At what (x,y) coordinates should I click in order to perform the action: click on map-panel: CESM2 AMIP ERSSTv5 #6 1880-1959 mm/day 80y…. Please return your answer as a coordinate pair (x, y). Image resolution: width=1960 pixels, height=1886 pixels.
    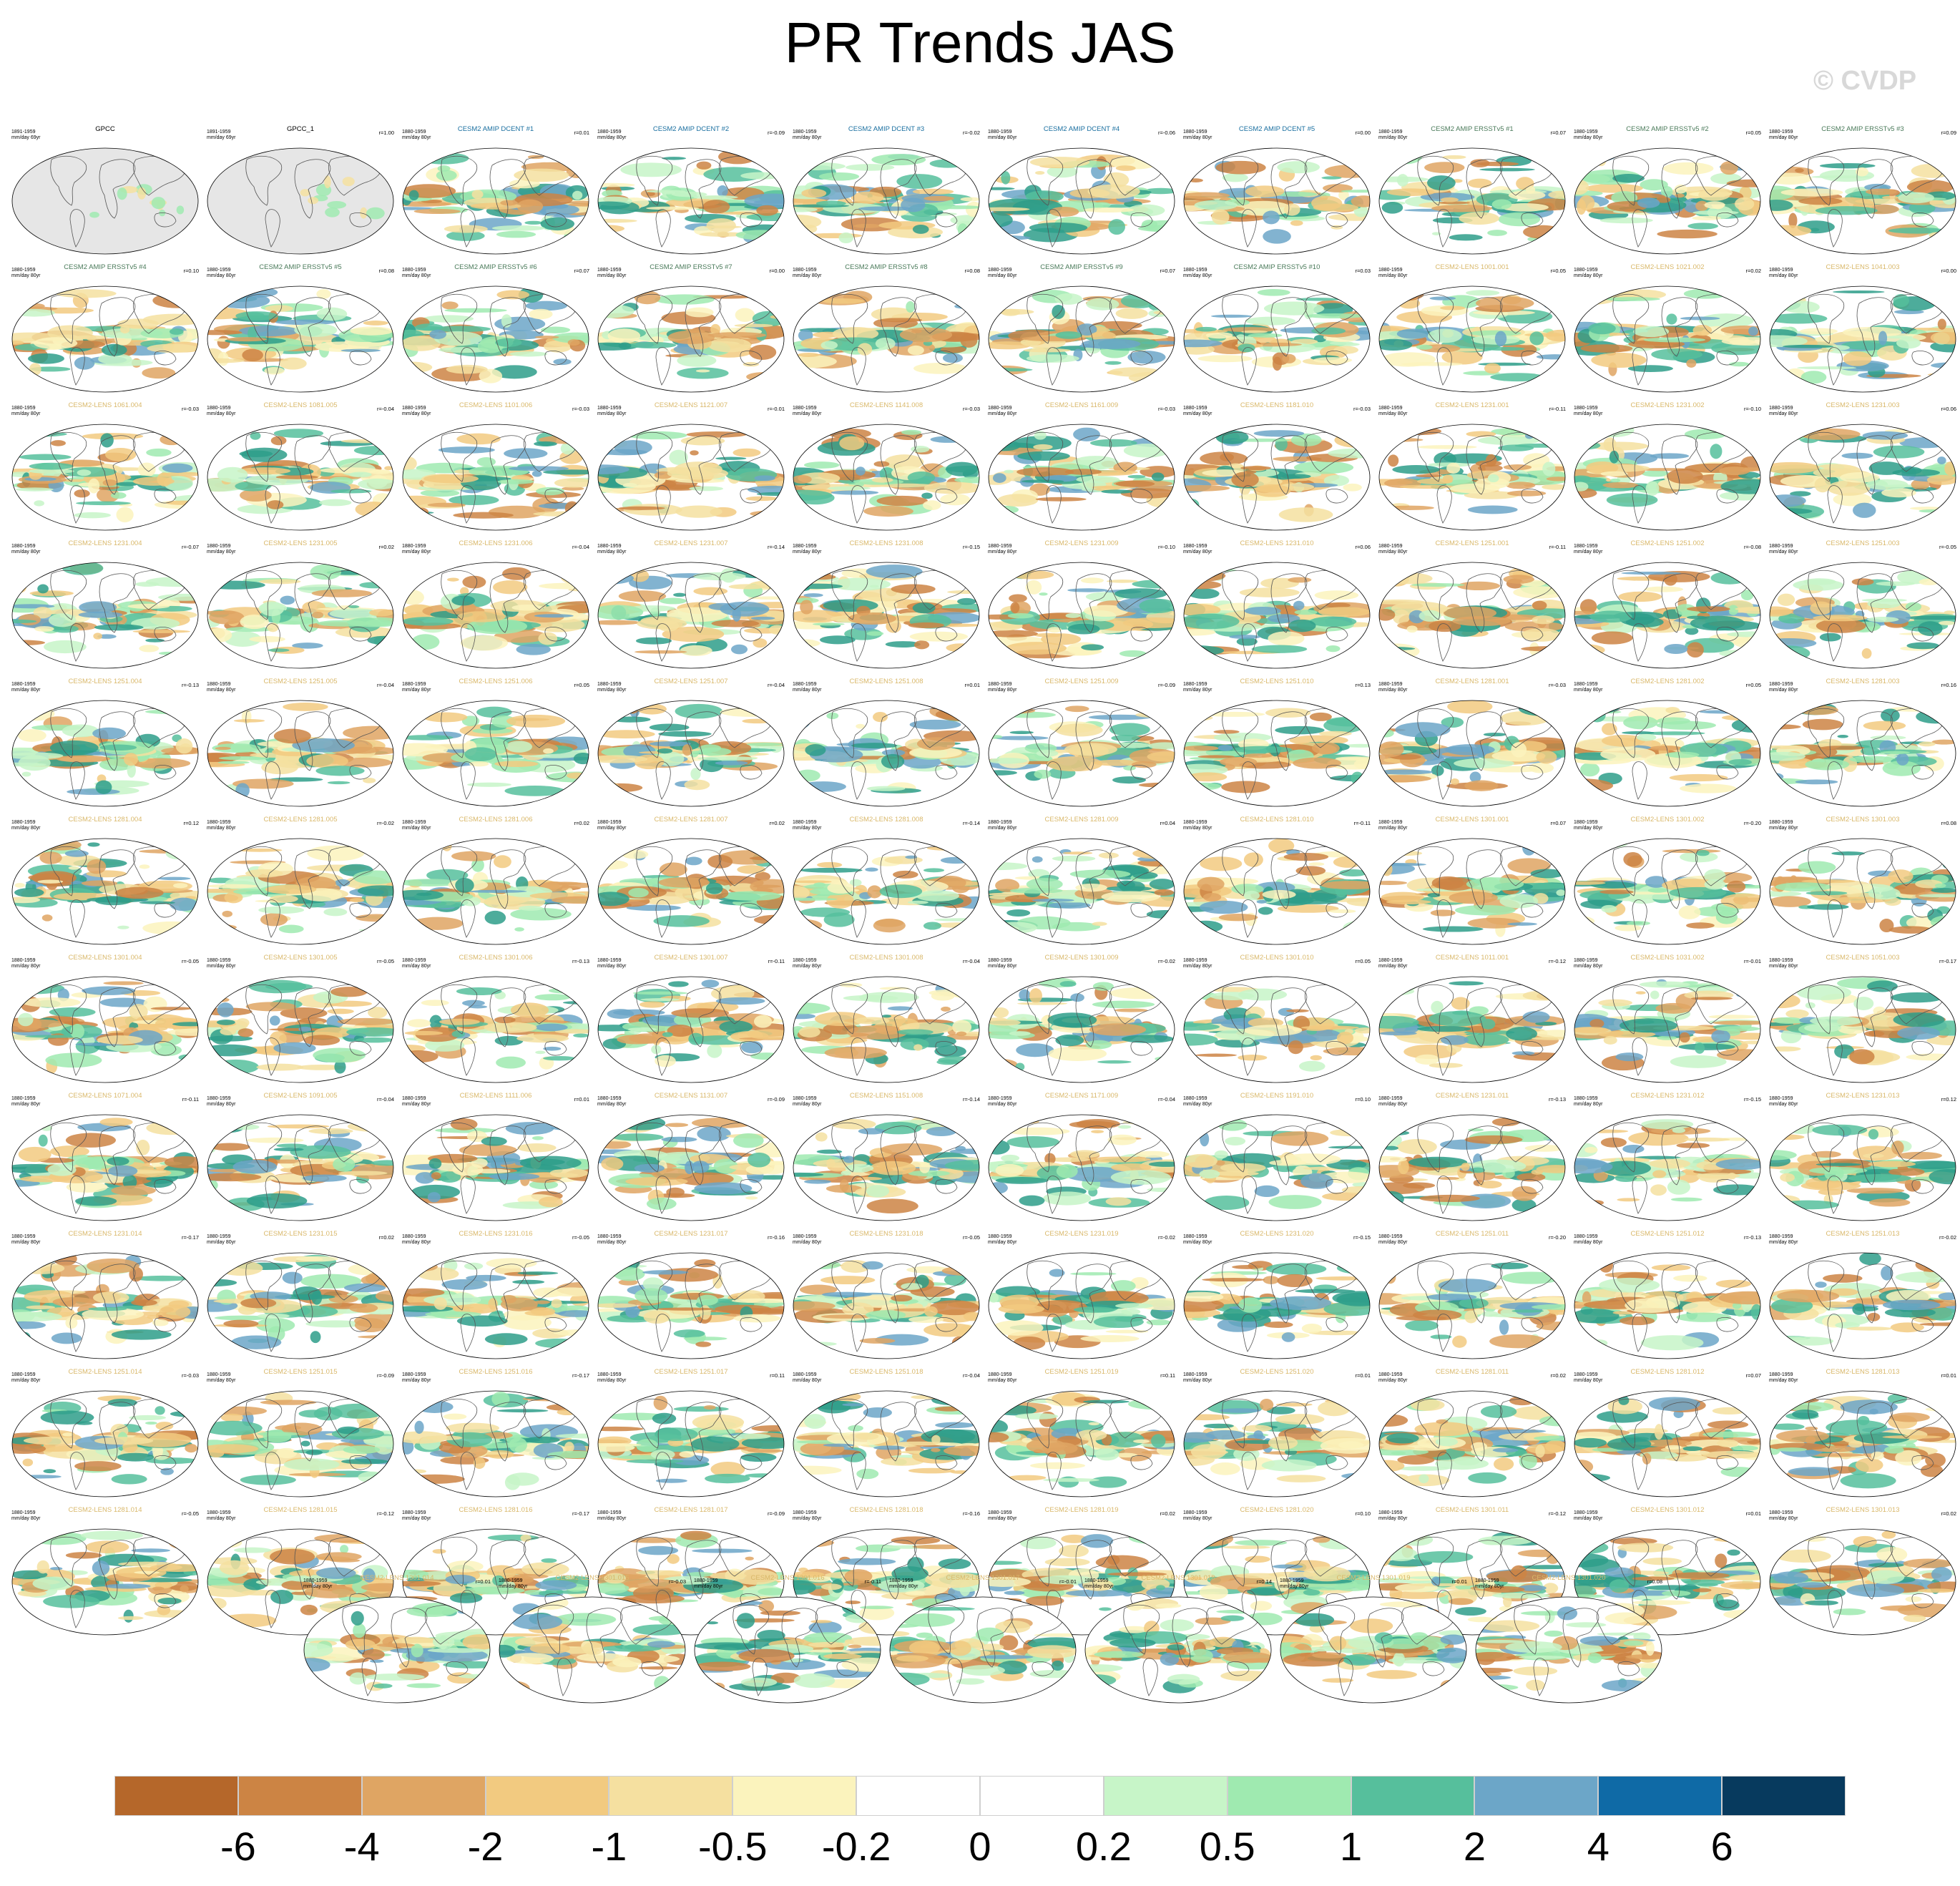
    Looking at the image, I should click on (495, 331).